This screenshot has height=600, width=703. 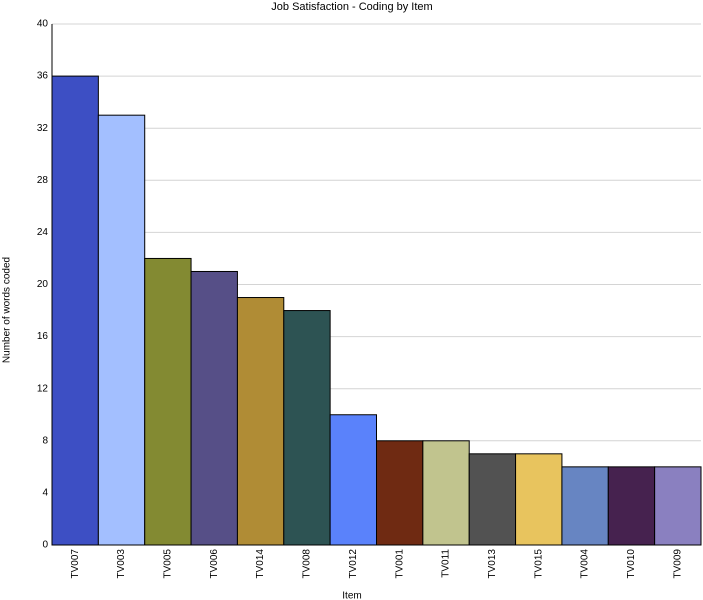 I want to click on y-tick-label: 36, so click(x=43, y=76).